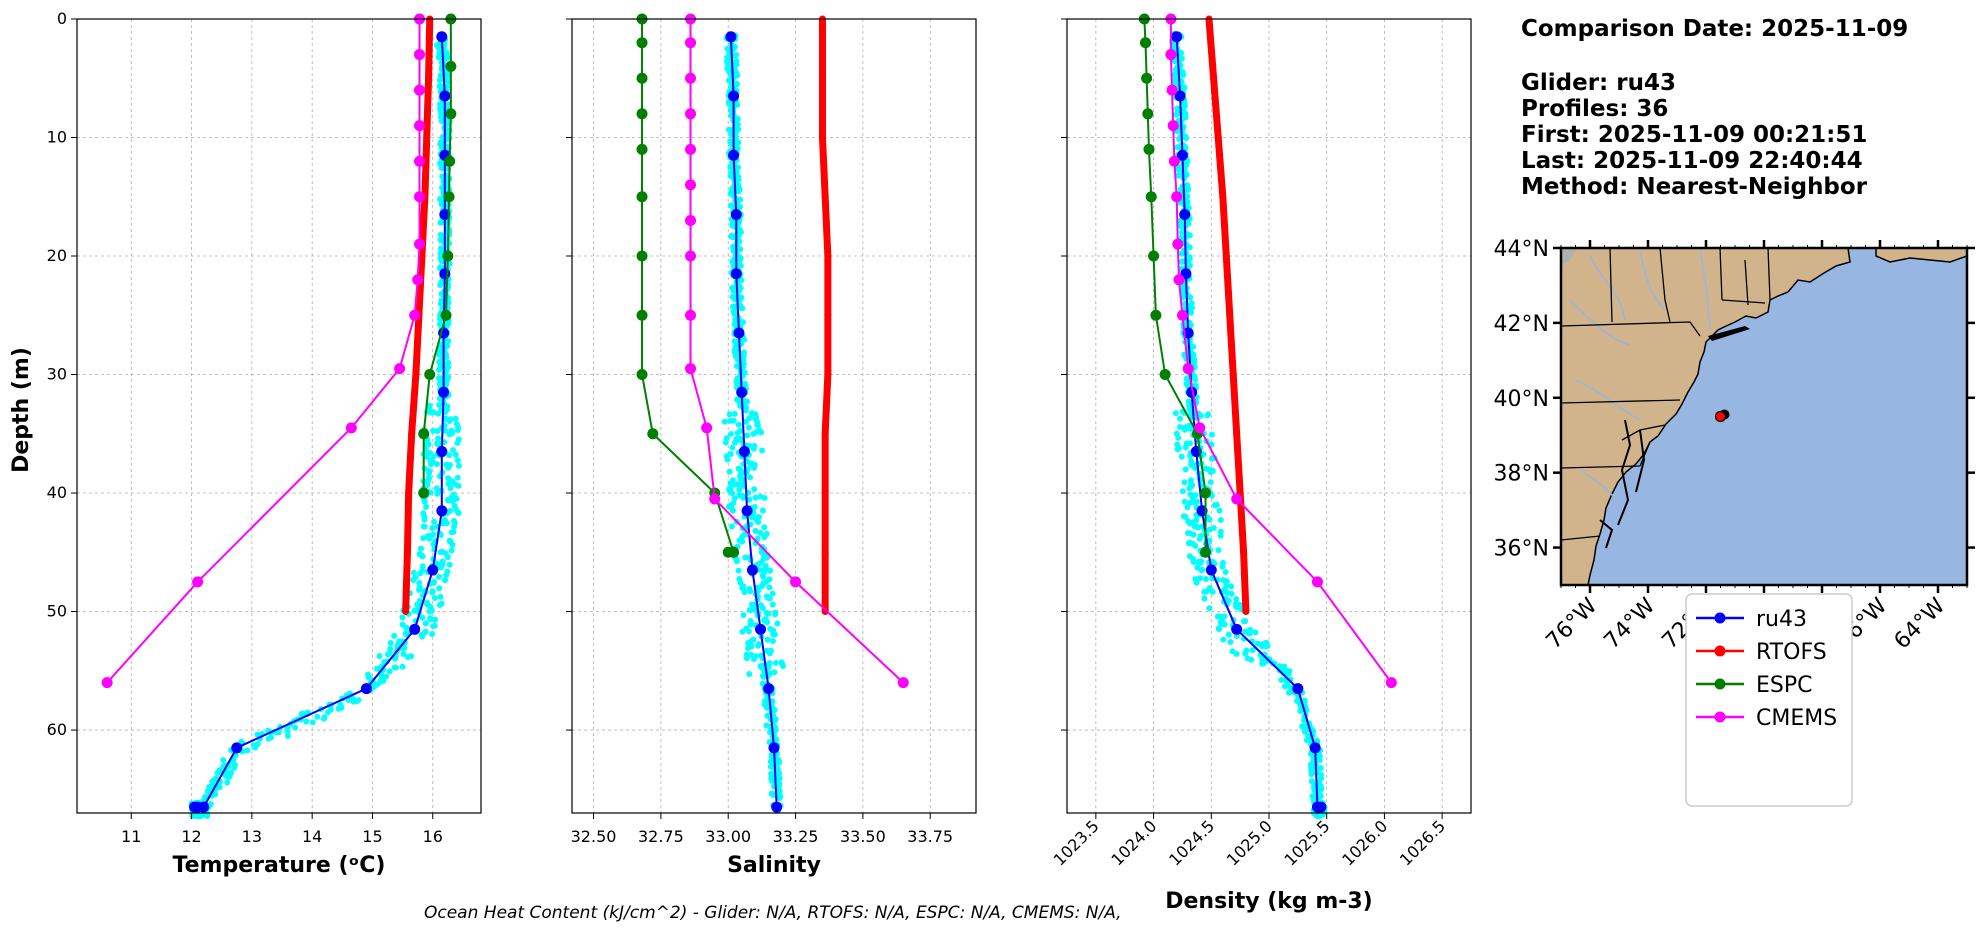 The image size is (1979, 934). I want to click on legend-label-RTOFS: RTOFS, so click(1791, 652).